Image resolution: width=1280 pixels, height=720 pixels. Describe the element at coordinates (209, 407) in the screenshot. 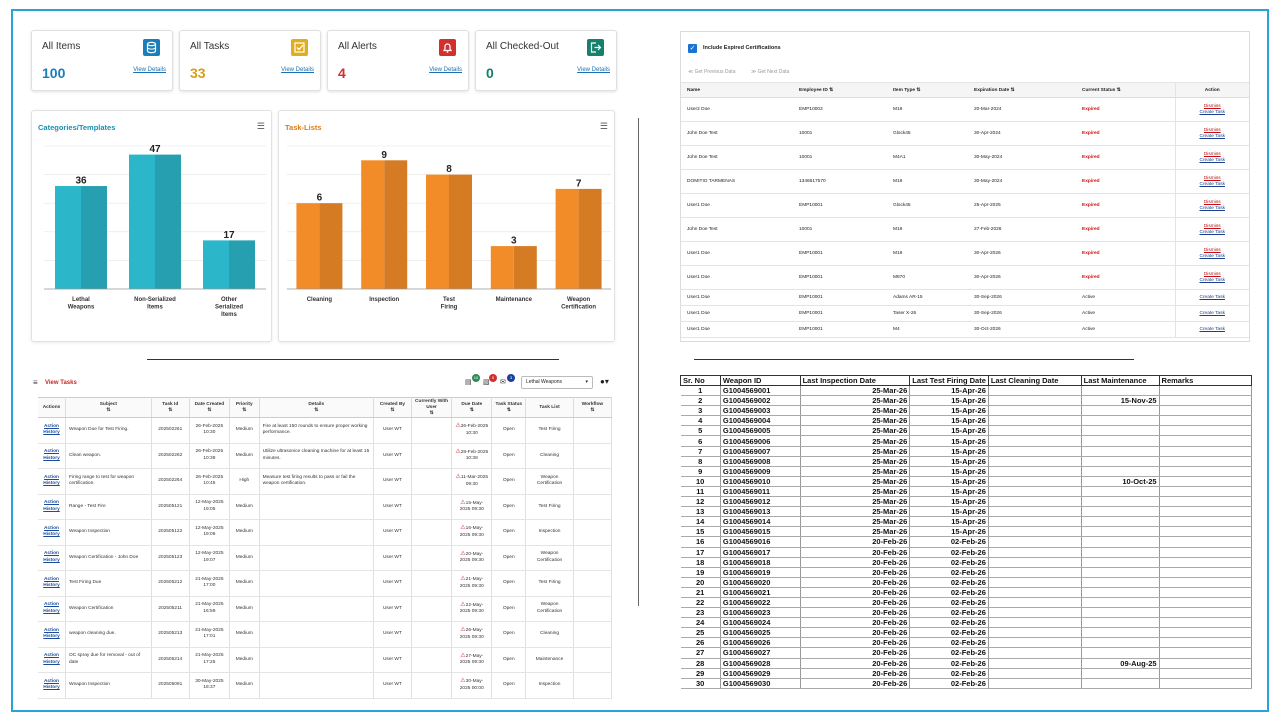

I see `column-header: Date Created ⇅` at that location.